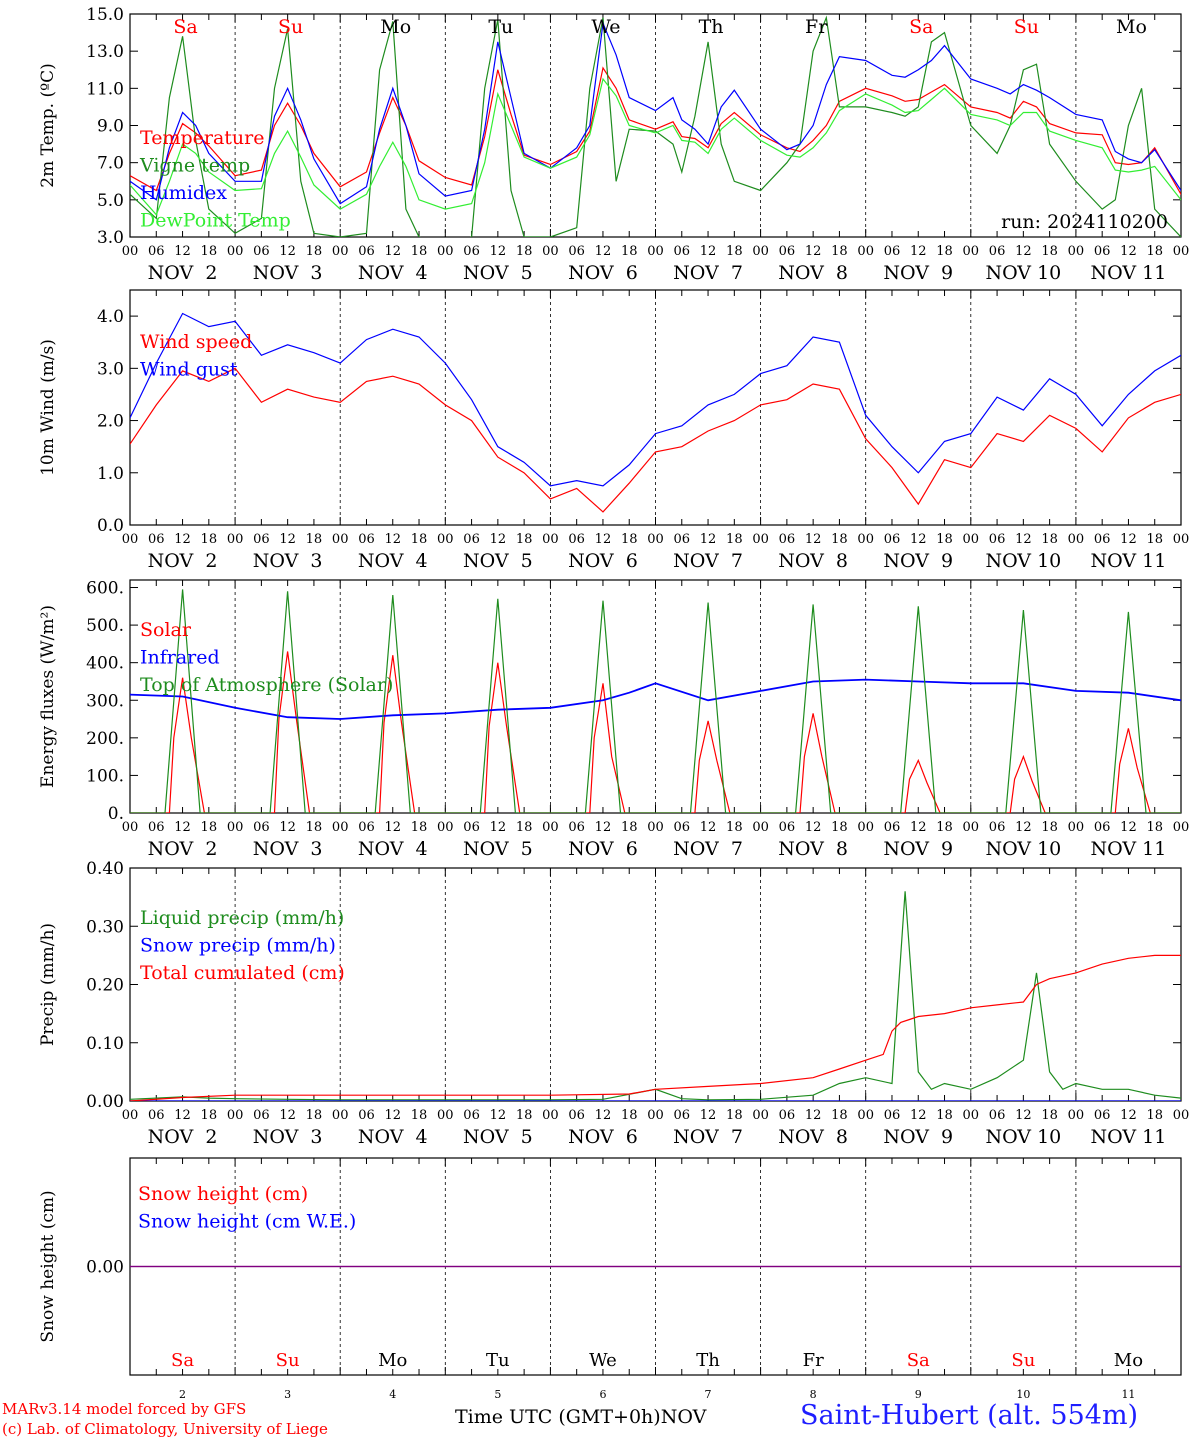  What do you see at coordinates (110, 201) in the screenshot?
I see `y-tick-label: 5.0` at bounding box center [110, 201].